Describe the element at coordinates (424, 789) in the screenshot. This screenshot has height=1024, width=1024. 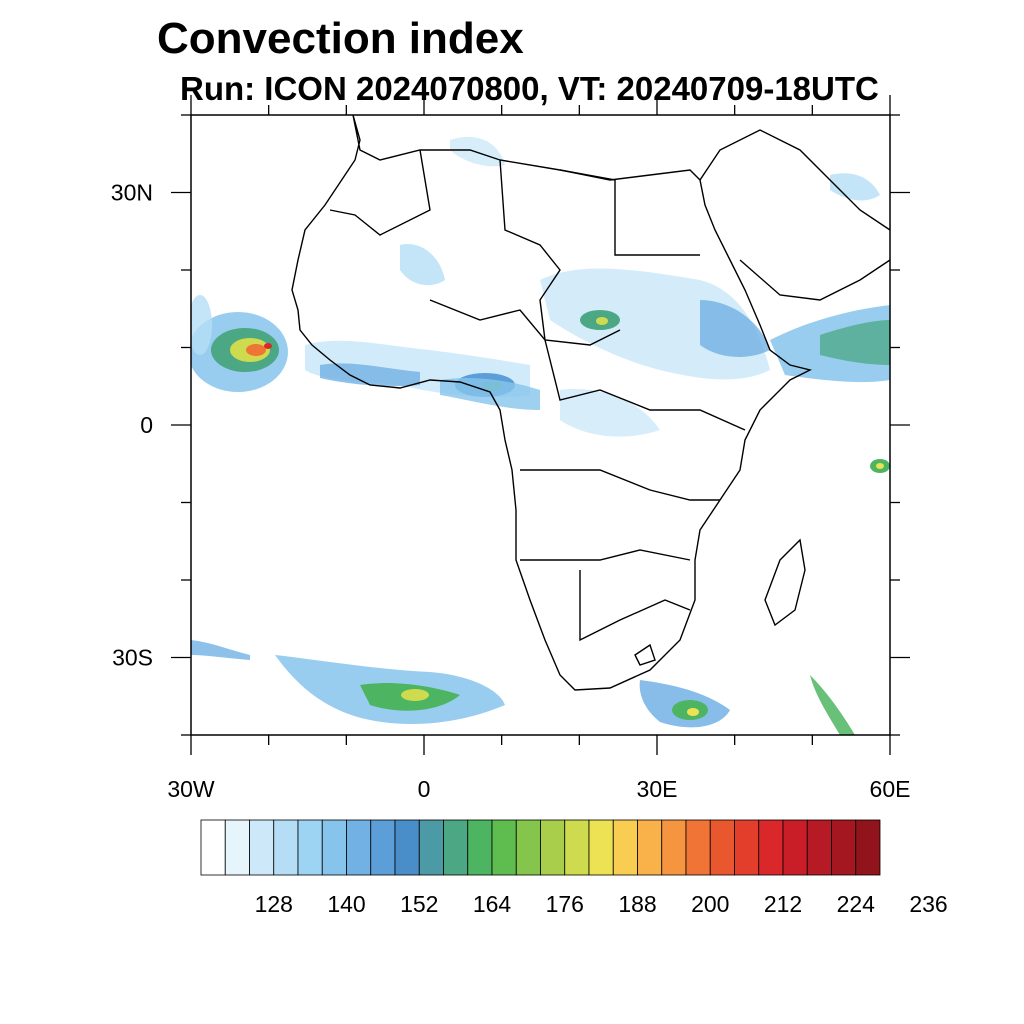
I see `lon-tick-label: 0` at that location.